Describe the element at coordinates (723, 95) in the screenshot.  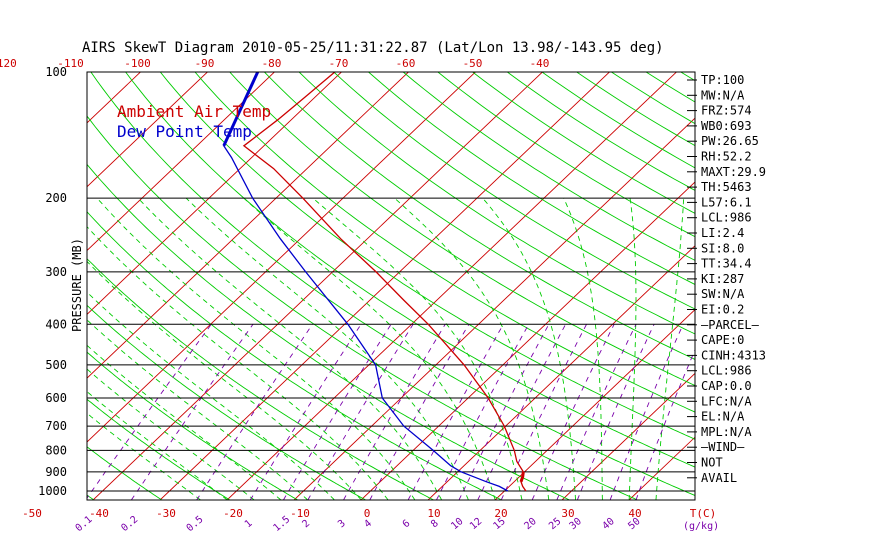
I see `index-entry: MW:N/A` at that location.